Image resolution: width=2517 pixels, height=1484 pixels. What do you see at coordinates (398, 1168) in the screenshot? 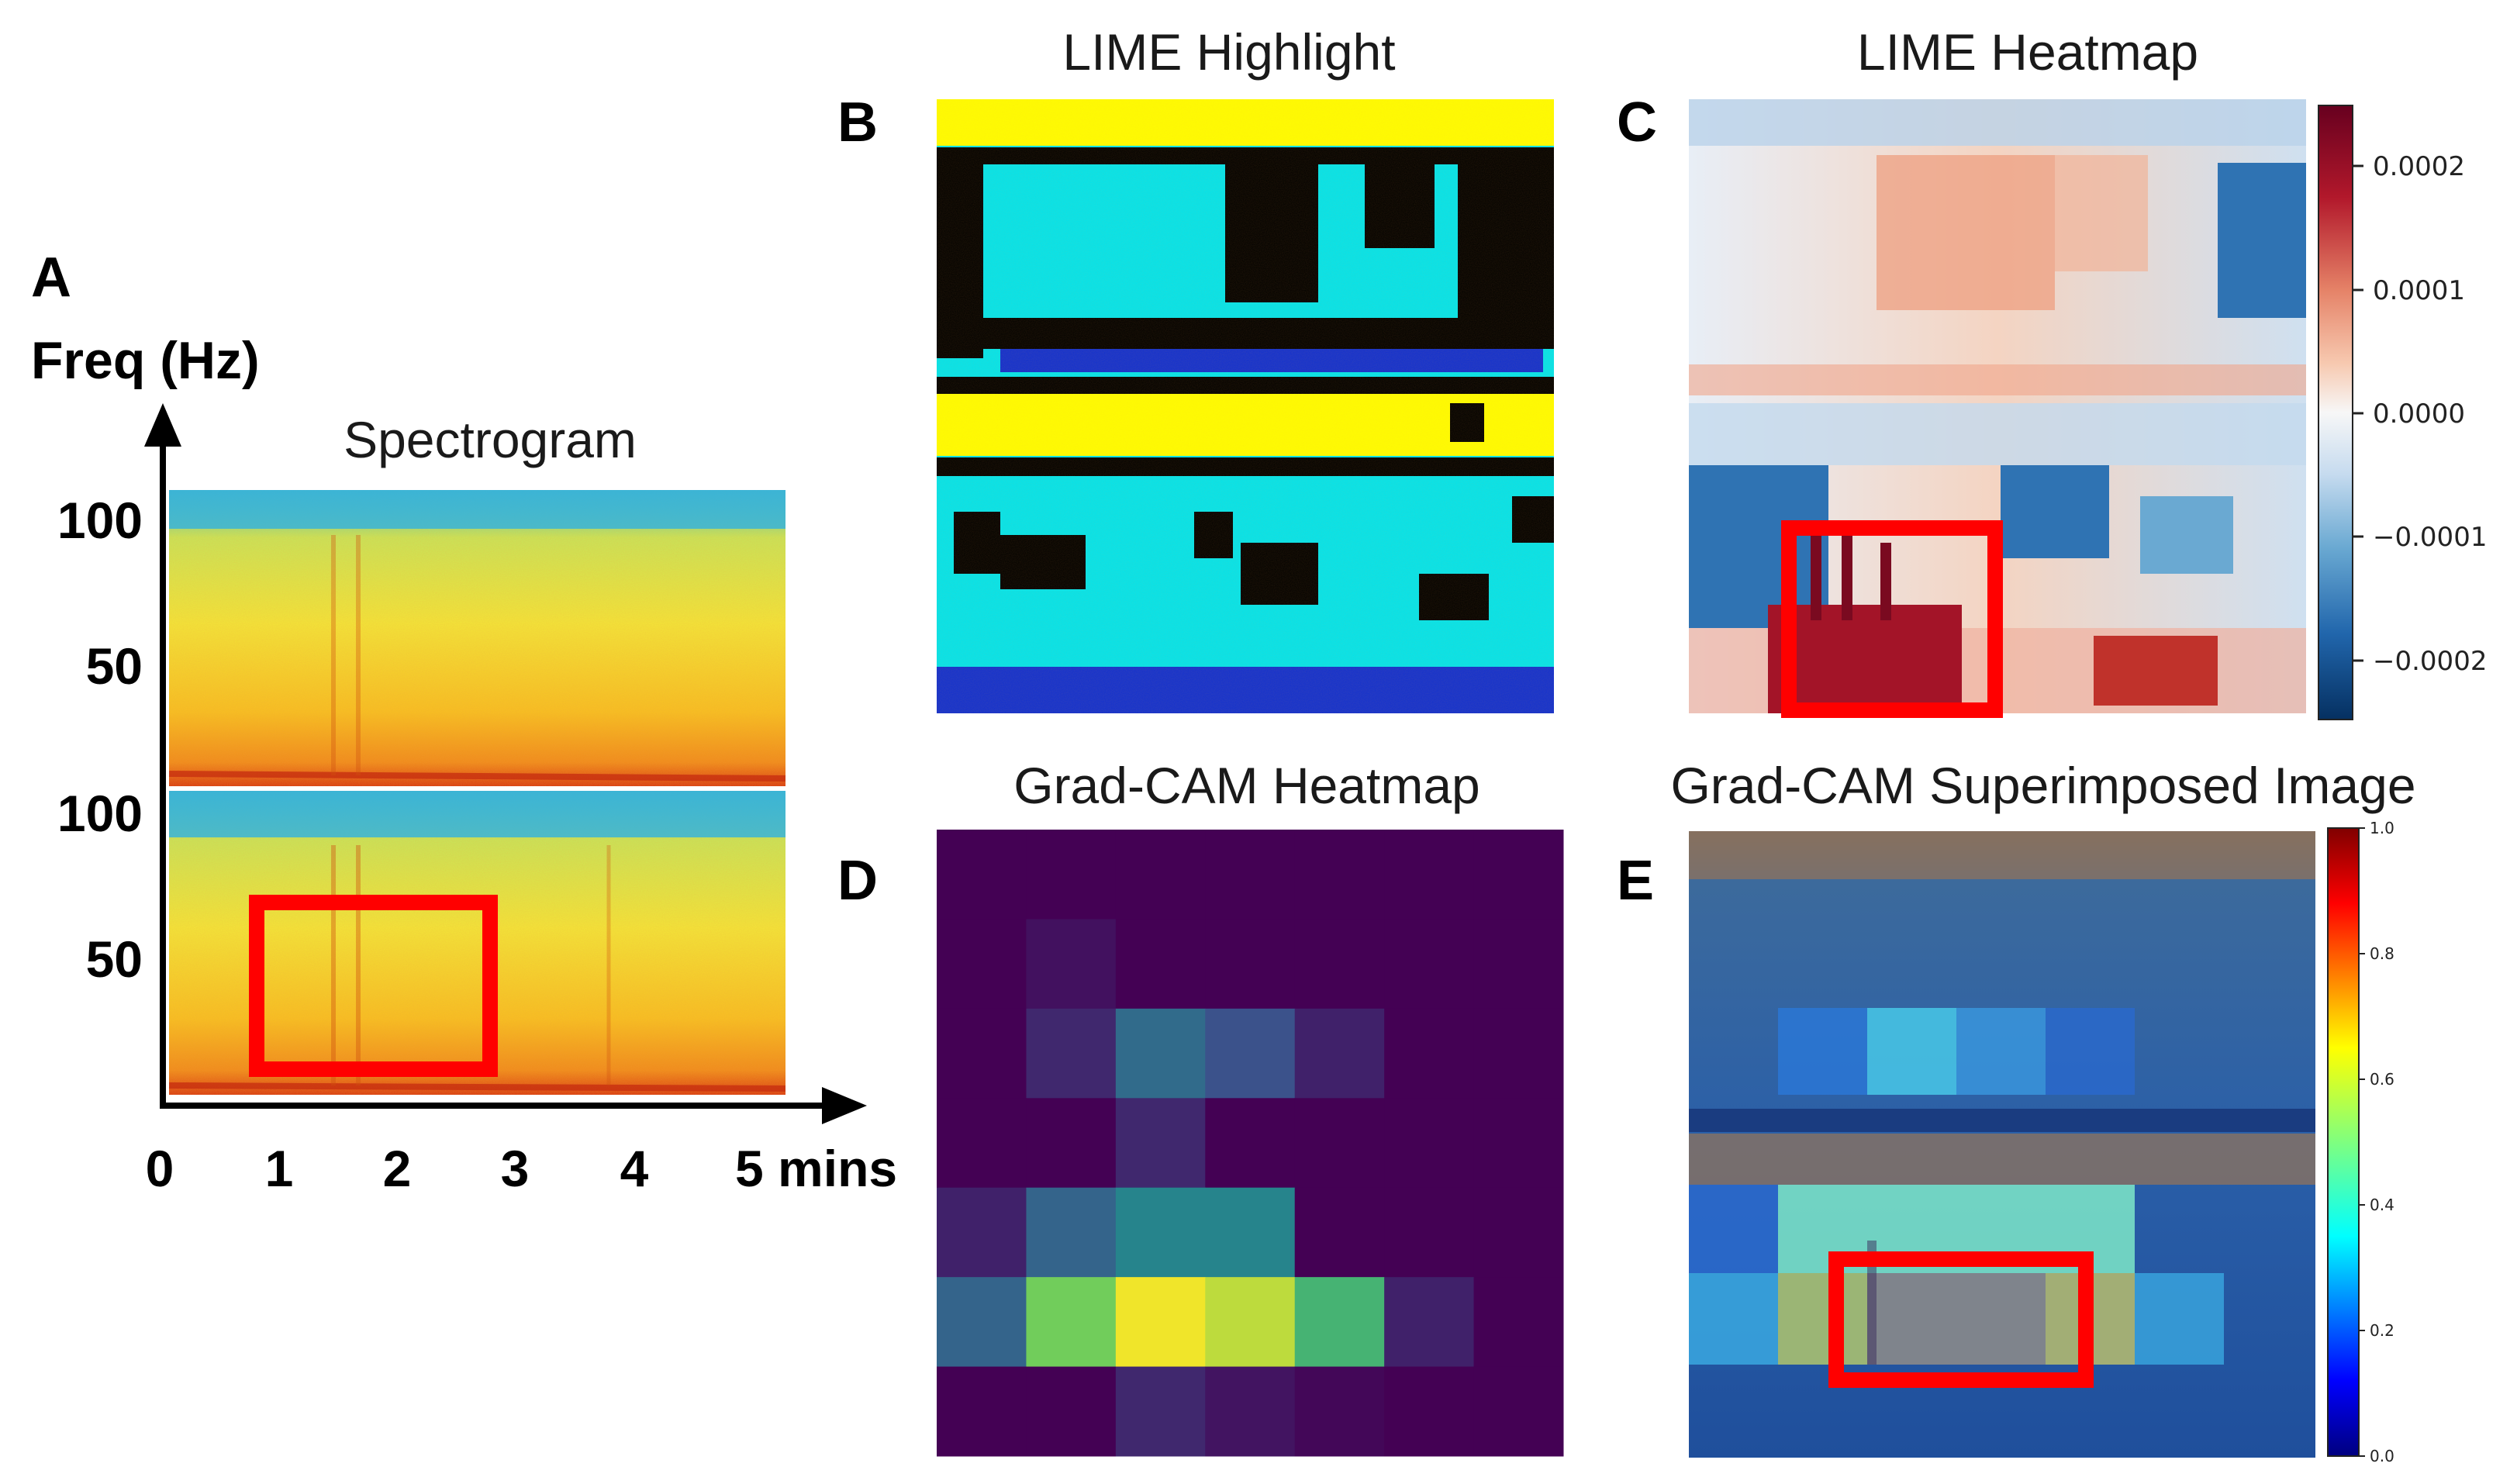
I see `x-tick: 2` at bounding box center [398, 1168].